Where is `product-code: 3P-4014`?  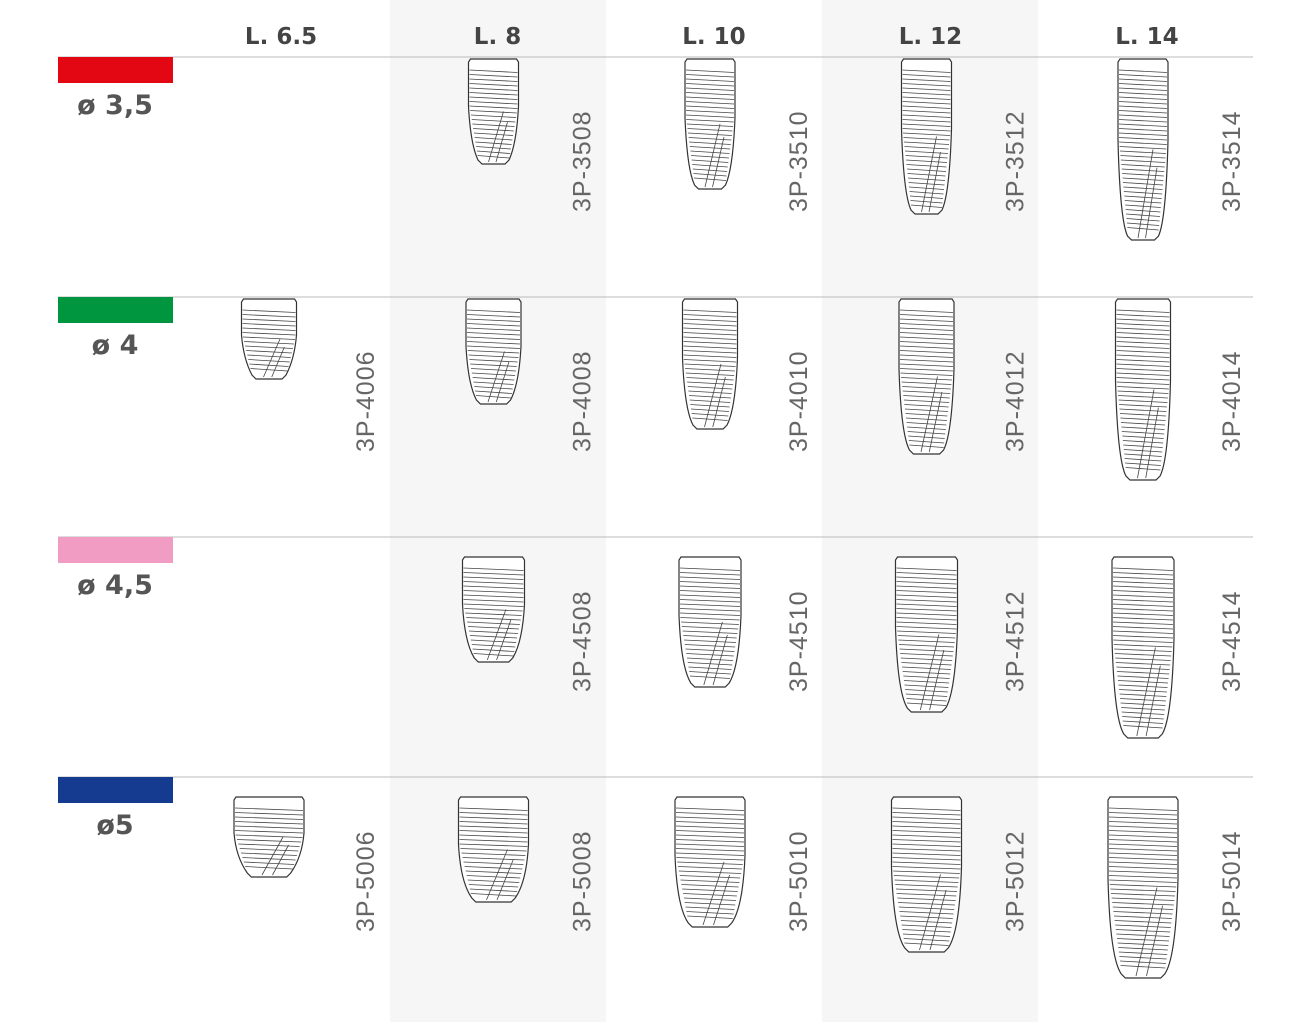
product-code: 3P-4014 is located at coordinates (1232, 401).